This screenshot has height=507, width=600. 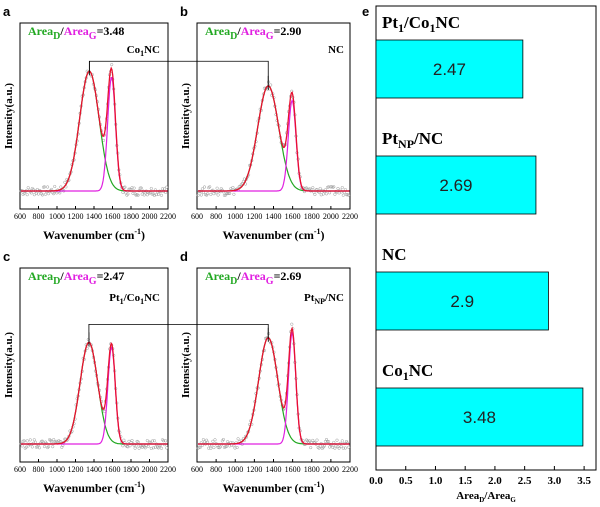 What do you see at coordinates (76, 278) in the screenshot?
I see `area-ratio-label: AreaD/AreaG=2.47` at bounding box center [76, 278].